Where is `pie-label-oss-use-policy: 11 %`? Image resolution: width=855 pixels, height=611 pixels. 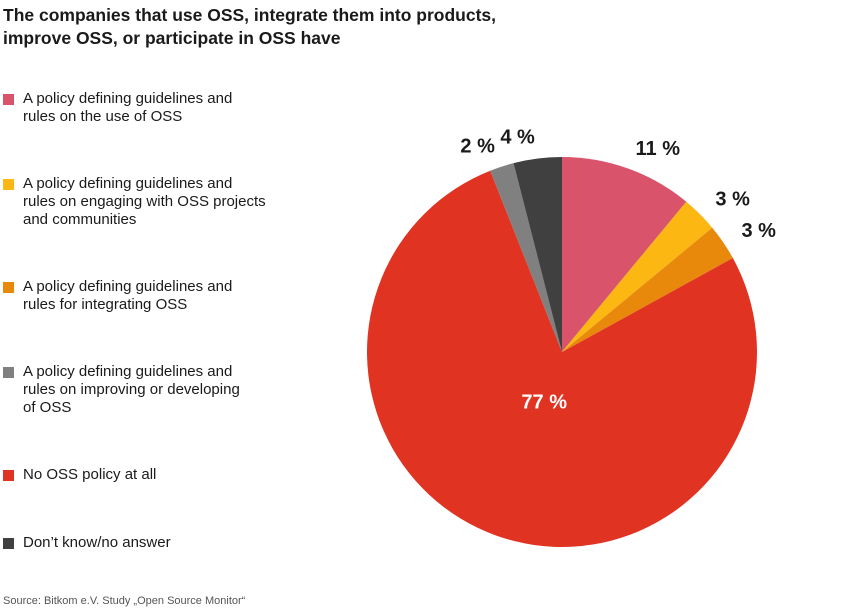 pie-label-oss-use-policy: 11 % is located at coordinates (658, 149).